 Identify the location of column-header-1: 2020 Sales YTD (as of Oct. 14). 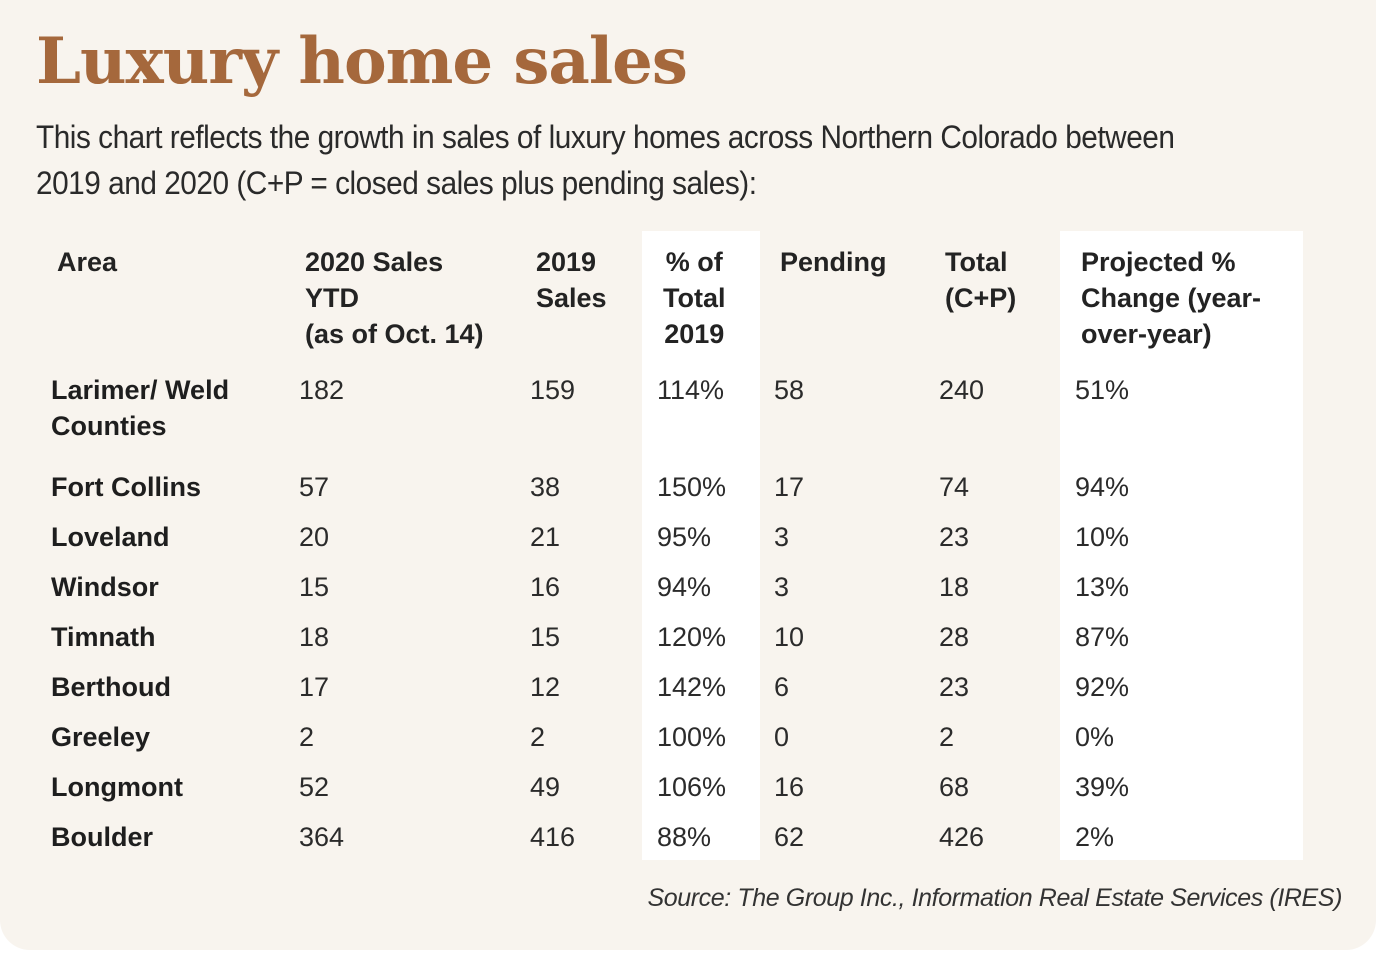
(394, 298).